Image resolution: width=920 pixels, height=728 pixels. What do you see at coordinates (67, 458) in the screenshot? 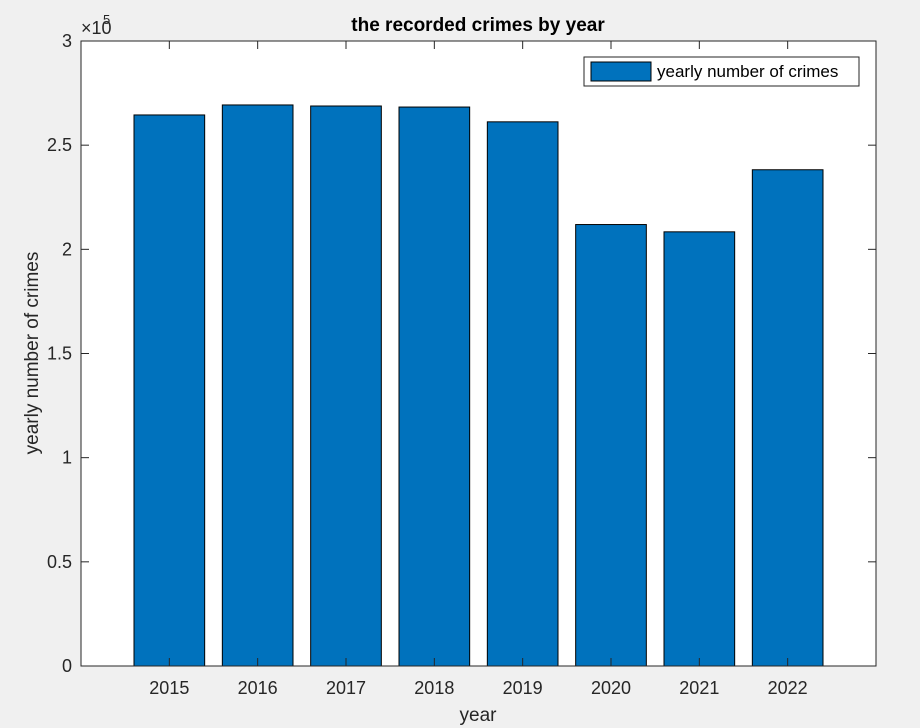
I see `y-tick-label: 1` at bounding box center [67, 458].